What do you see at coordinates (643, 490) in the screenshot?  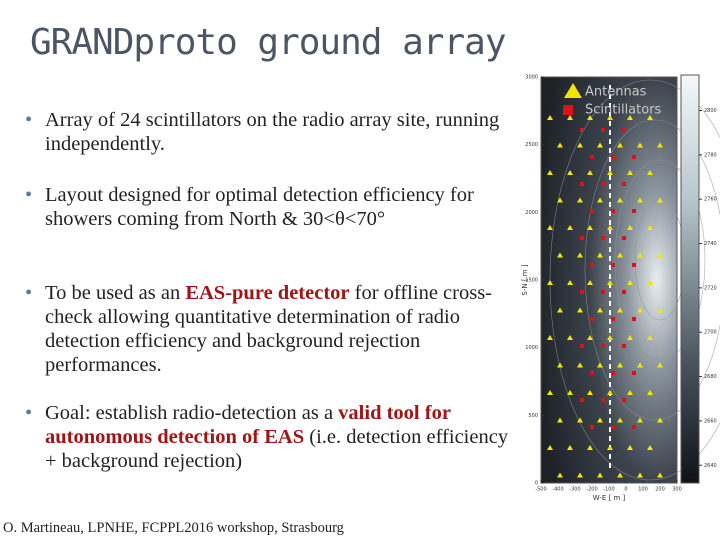 I see `x-tick-label: 100` at bounding box center [643, 490].